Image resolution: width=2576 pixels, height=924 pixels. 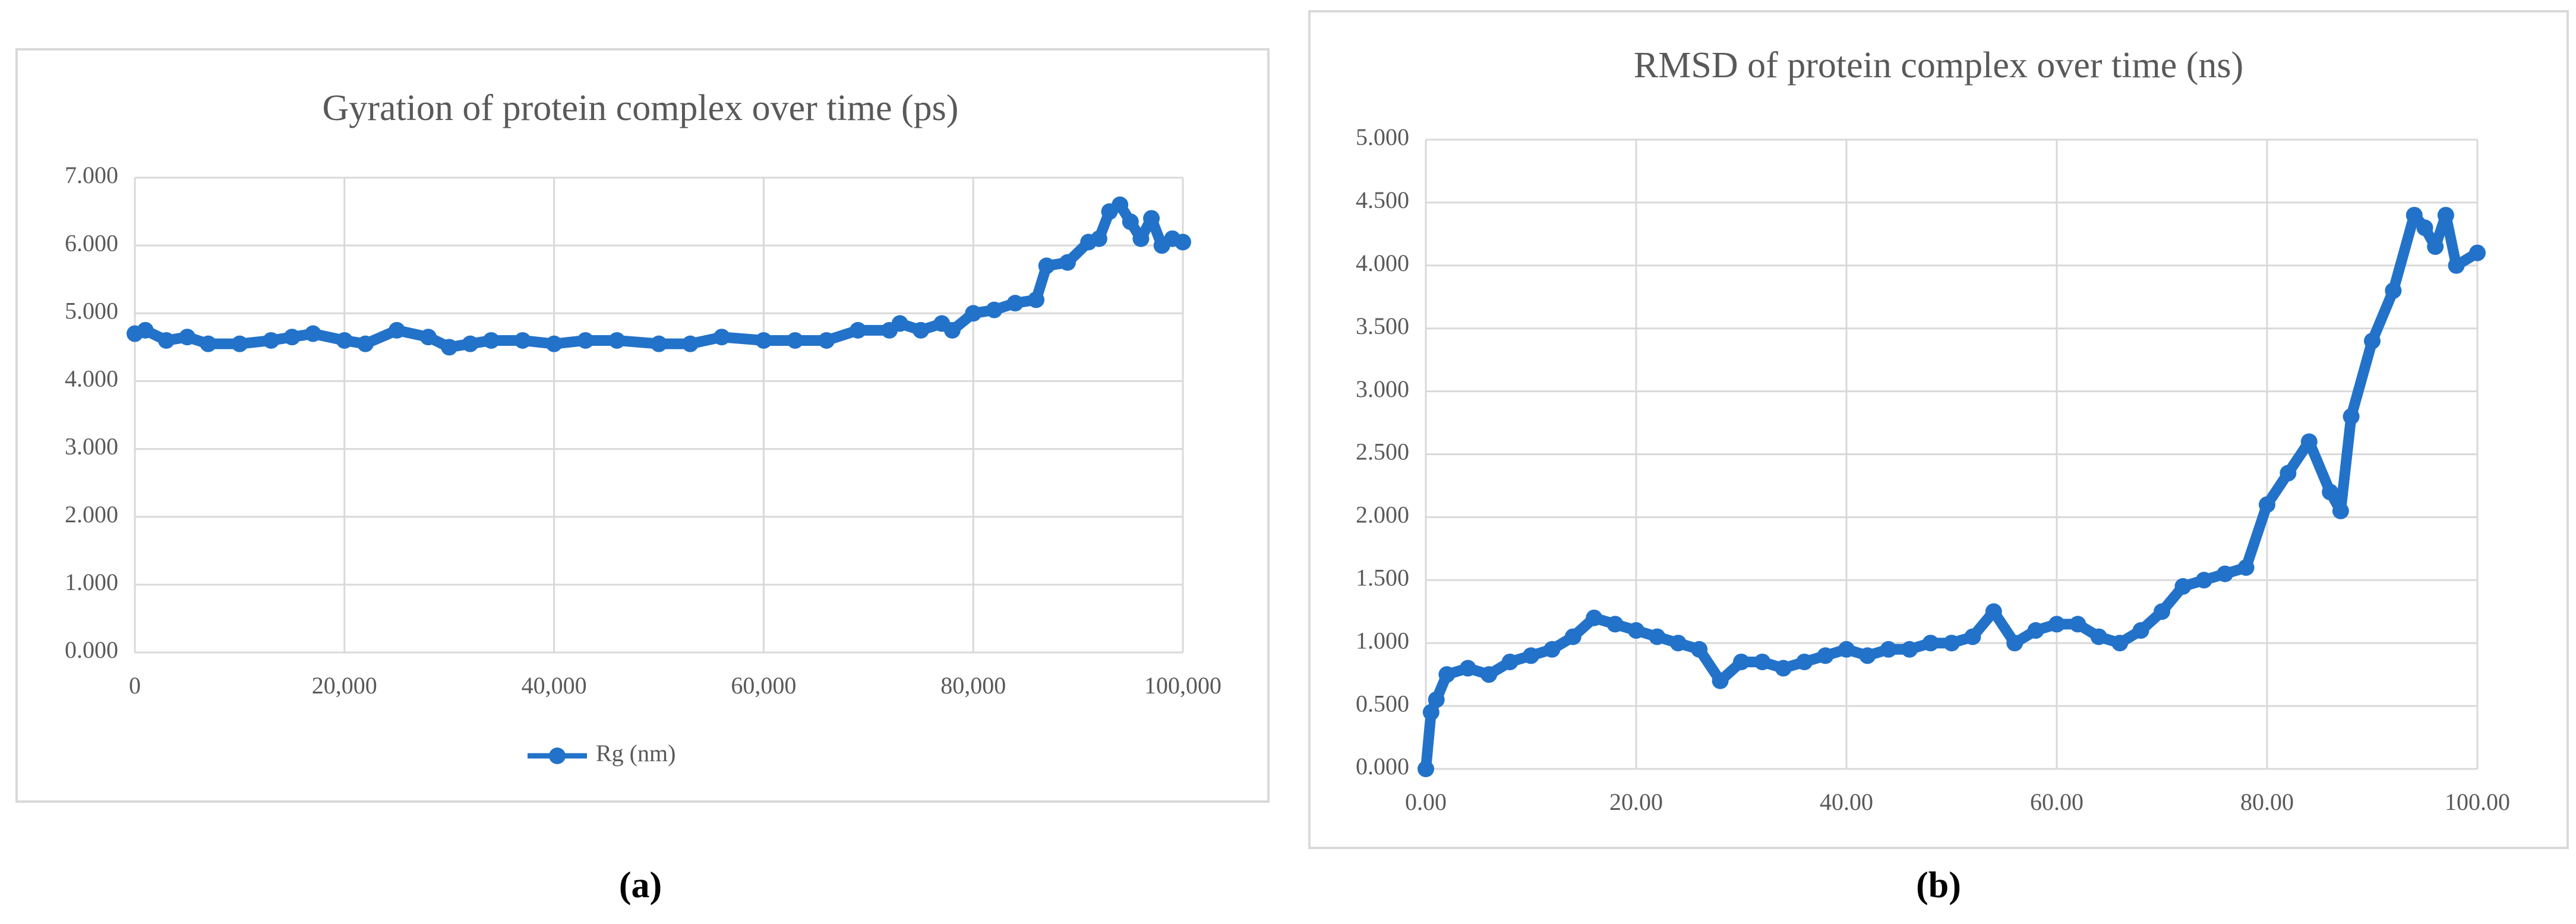 What do you see at coordinates (763, 685) in the screenshot?
I see `x-tick-label: 60,000` at bounding box center [763, 685].